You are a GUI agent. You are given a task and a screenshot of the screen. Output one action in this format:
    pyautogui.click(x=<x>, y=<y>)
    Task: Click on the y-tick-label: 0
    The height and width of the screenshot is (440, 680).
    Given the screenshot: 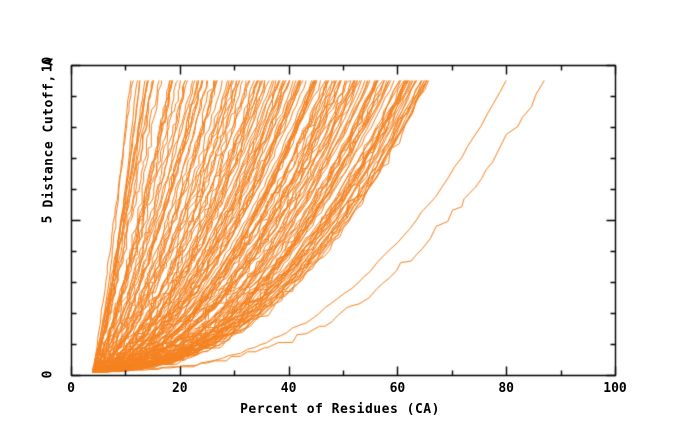 What is the action you would take?
    pyautogui.click(x=48, y=374)
    